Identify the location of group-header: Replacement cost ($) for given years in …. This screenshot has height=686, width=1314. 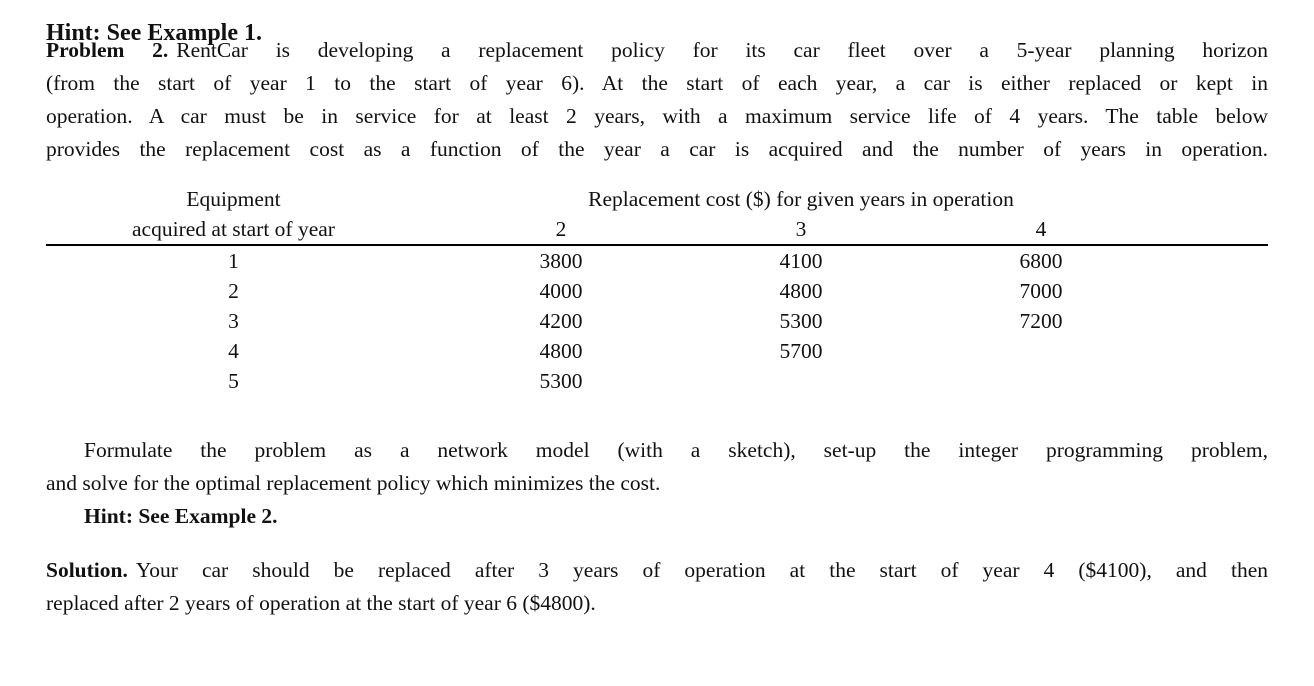
(801, 199).